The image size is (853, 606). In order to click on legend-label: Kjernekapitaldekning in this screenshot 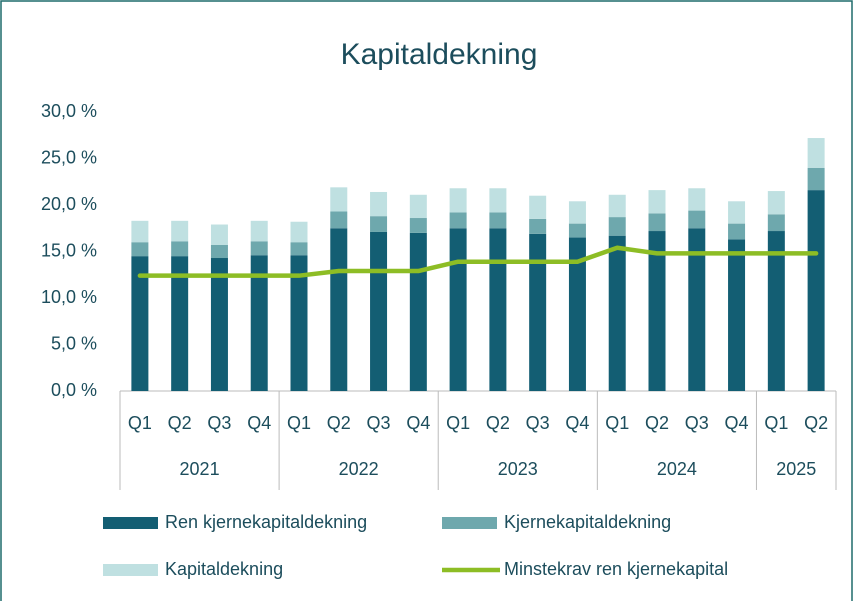, I will do `click(587, 522)`.